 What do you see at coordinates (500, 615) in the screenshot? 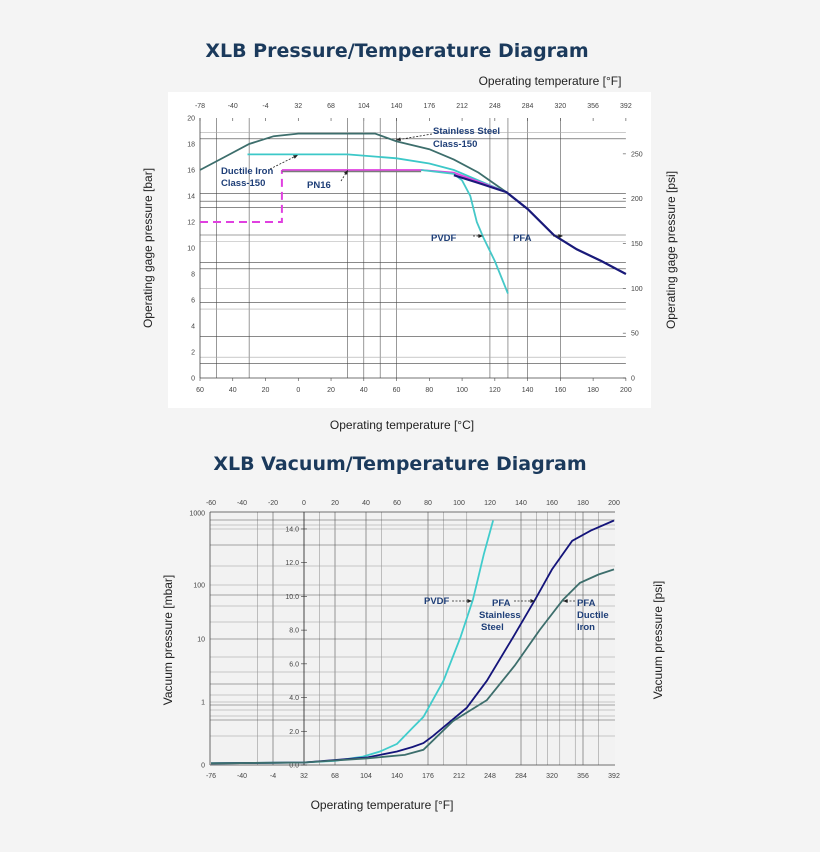
I see `annotation-pfa-ss-stainless: Stainless` at bounding box center [500, 615].